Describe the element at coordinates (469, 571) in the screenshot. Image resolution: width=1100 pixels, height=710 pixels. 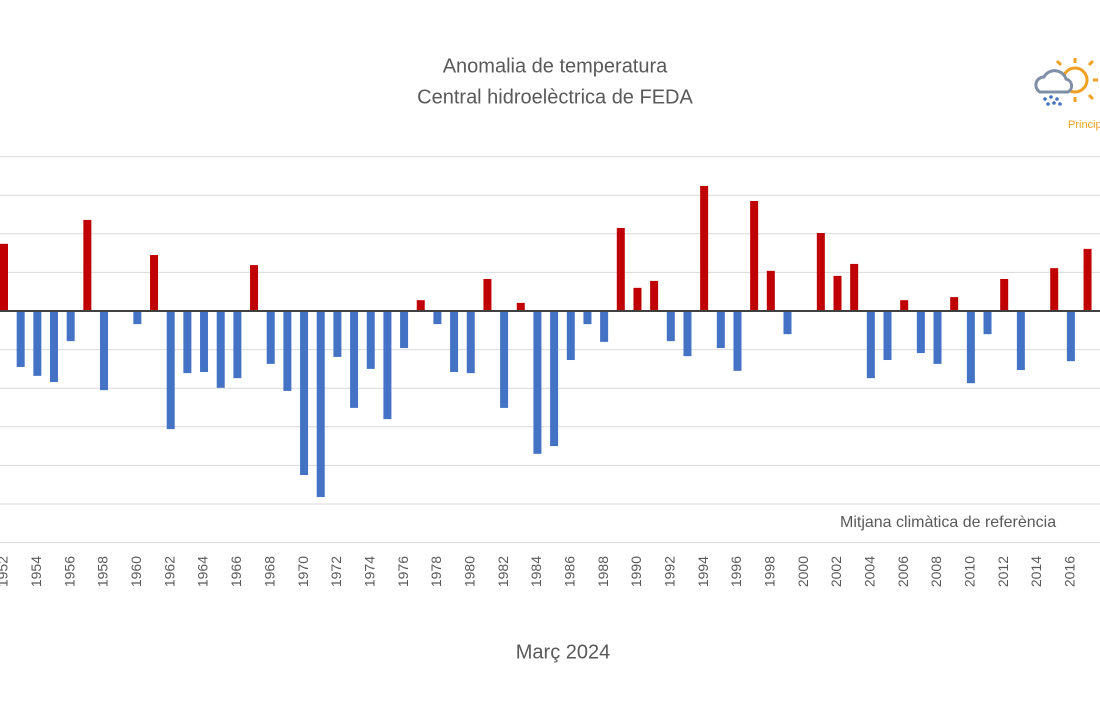
I see `x-tick-label: 1980` at that location.